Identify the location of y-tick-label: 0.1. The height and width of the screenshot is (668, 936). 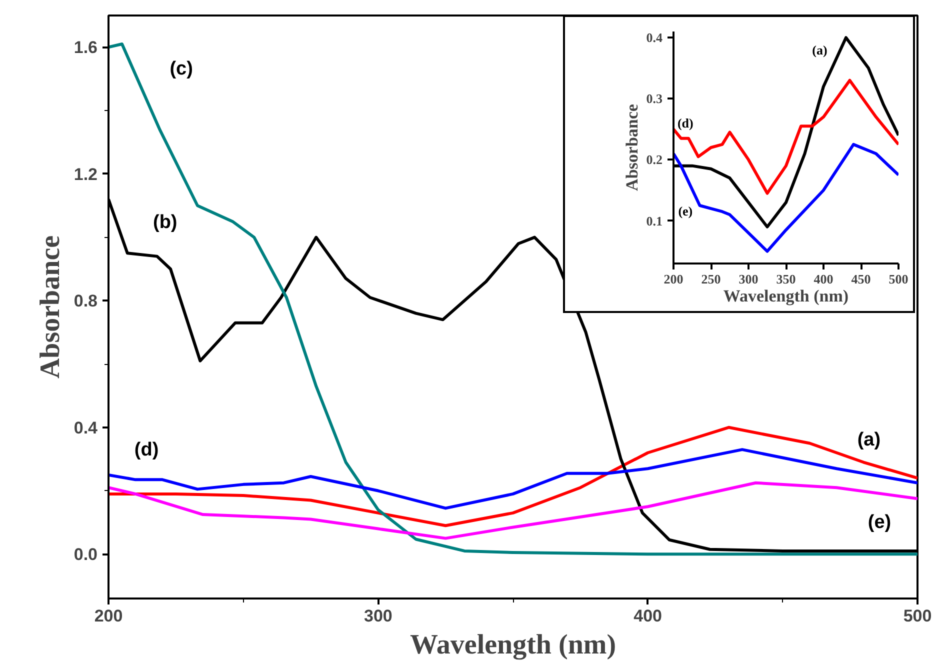
(654, 220).